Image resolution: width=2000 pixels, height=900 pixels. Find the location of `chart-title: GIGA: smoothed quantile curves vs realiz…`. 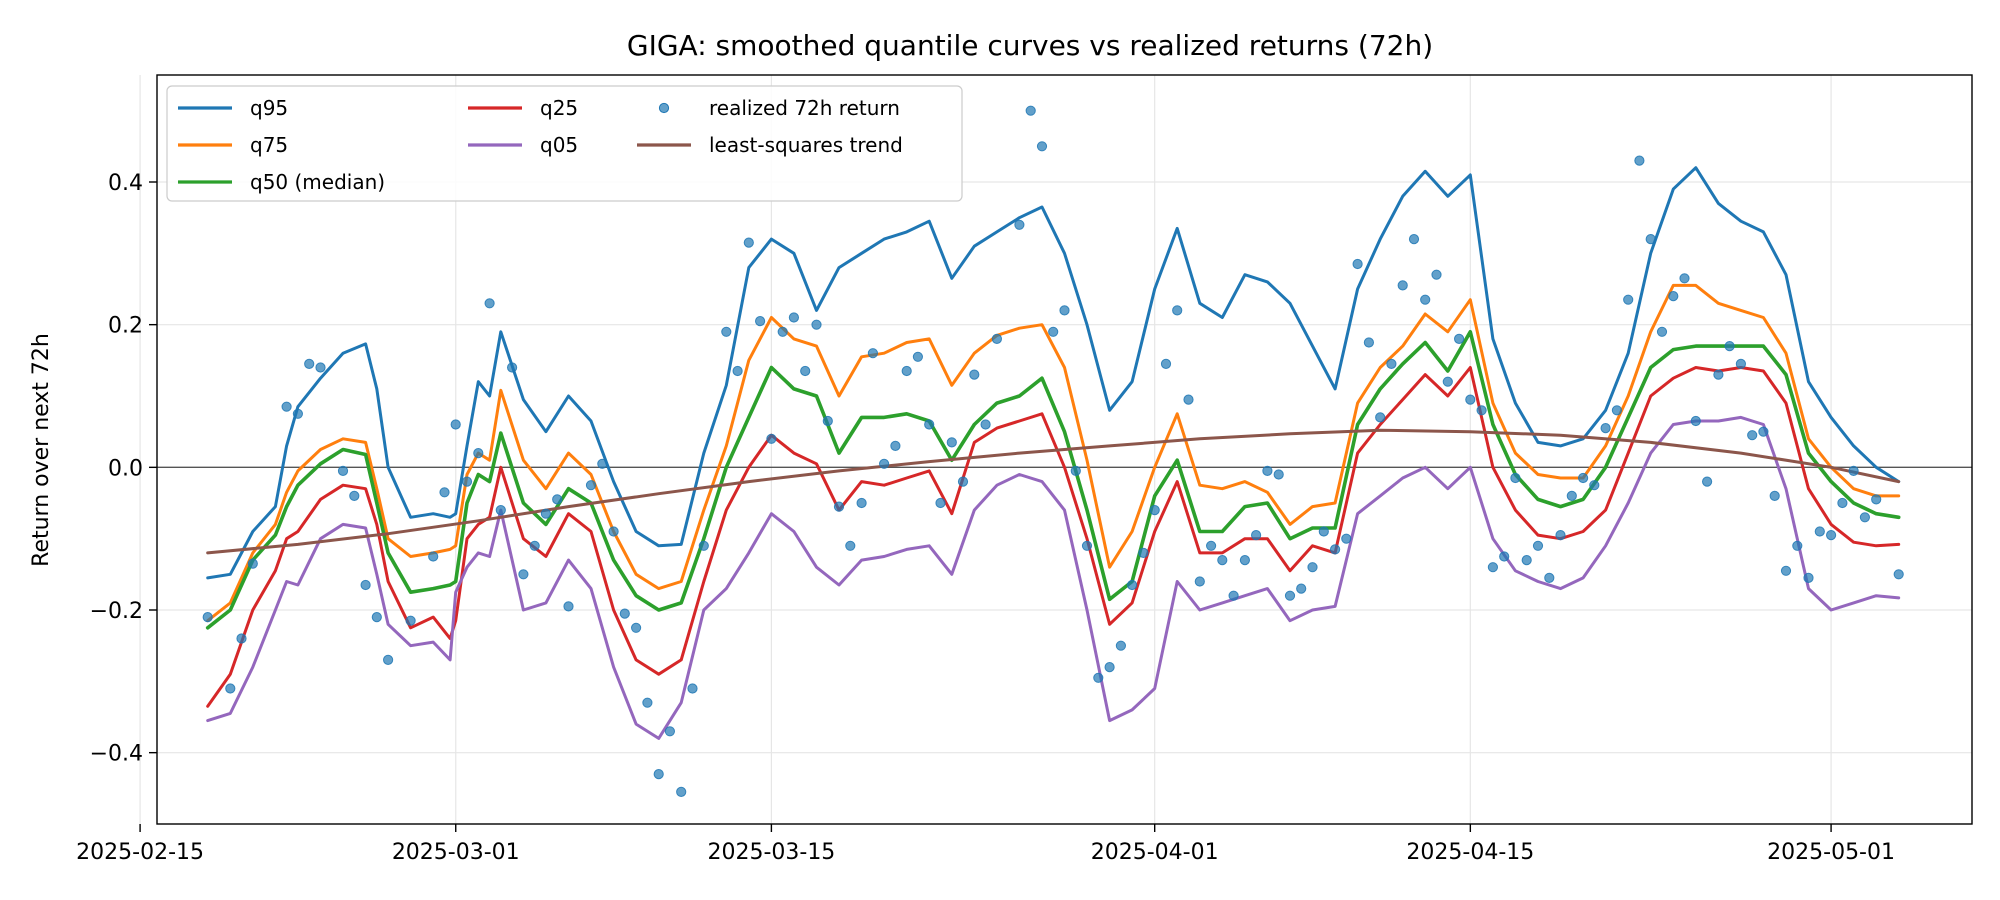

chart-title: GIGA: smoothed quantile curves vs realiz… is located at coordinates (1030, 45).